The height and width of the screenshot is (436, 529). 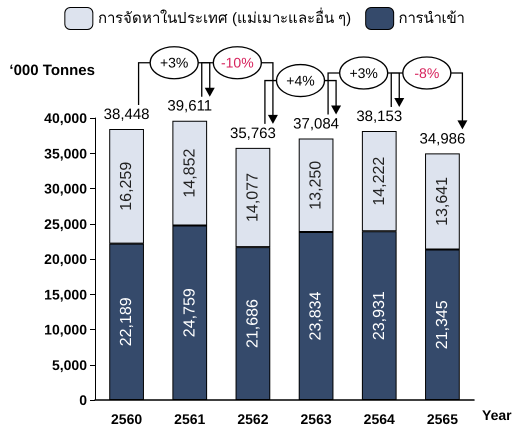 What do you see at coordinates (190, 419) in the screenshot?
I see `x-tick-label: 2561` at bounding box center [190, 419].